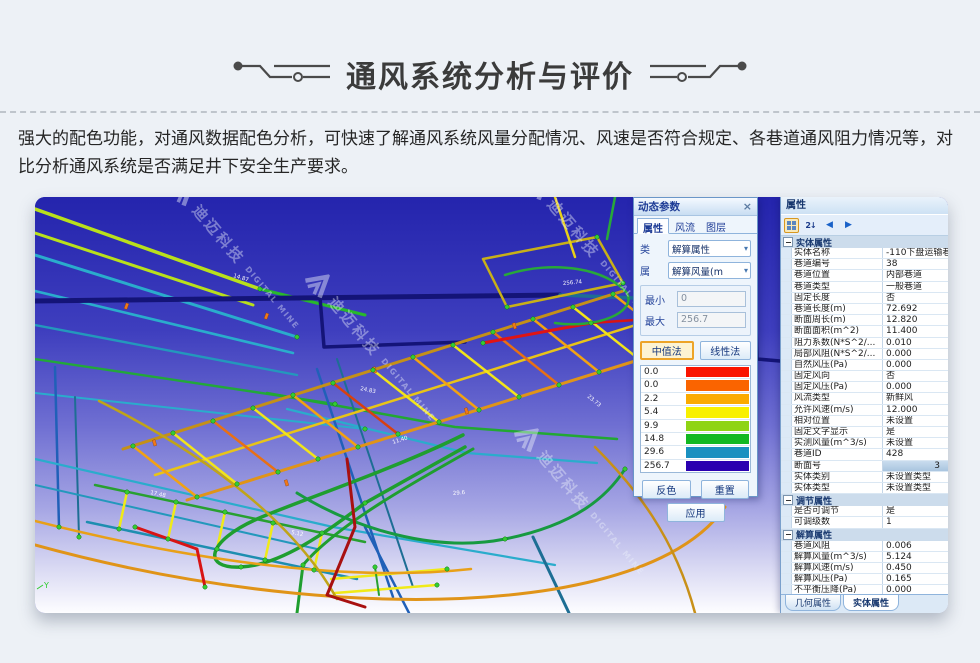 This screenshot has height=663, width=980. What do you see at coordinates (917, 253) in the screenshot?
I see `property-value: -110下盘运输巷` at bounding box center [917, 253].